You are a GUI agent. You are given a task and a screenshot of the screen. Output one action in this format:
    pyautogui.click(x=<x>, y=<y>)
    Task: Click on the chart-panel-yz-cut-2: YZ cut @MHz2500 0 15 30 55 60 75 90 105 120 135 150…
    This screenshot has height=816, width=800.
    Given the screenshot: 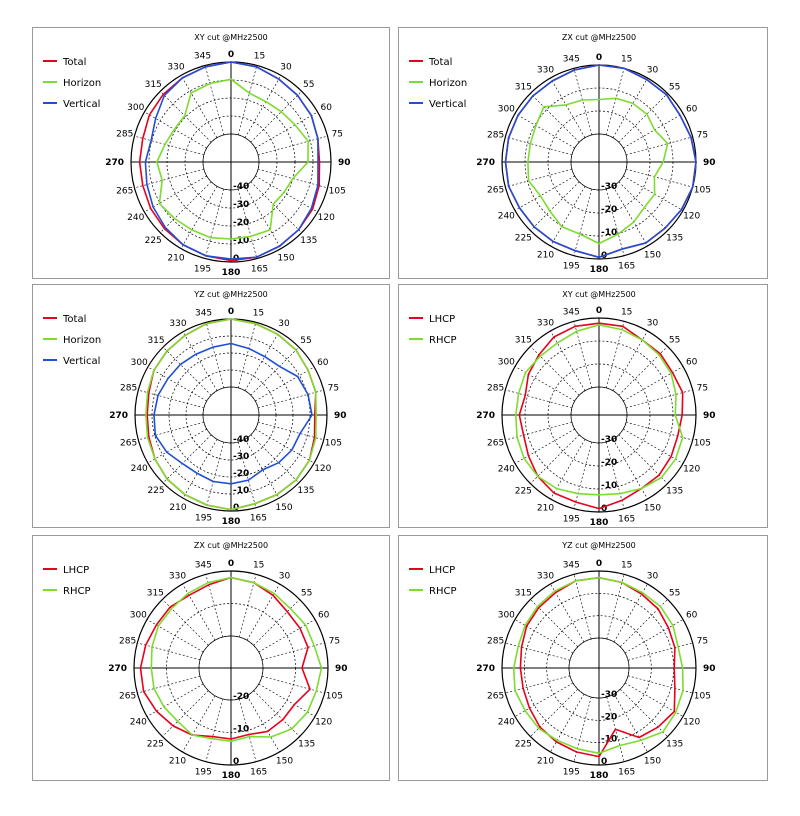 What is the action you would take?
    pyautogui.click(x=583, y=658)
    